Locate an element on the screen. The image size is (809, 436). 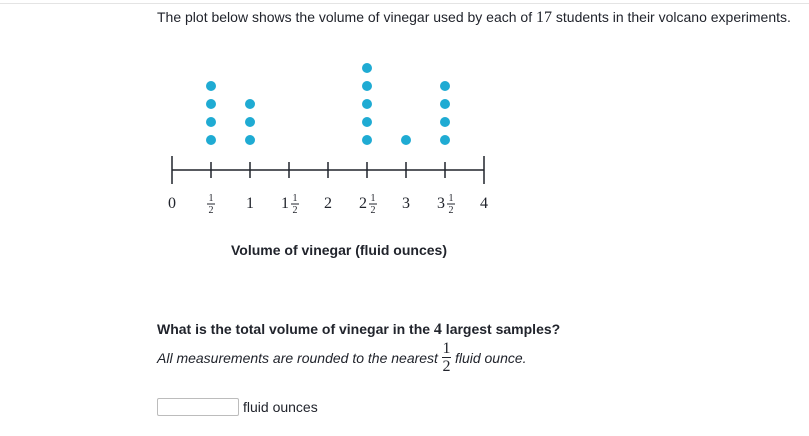
sample-count: 4 is located at coordinates (437, 329).